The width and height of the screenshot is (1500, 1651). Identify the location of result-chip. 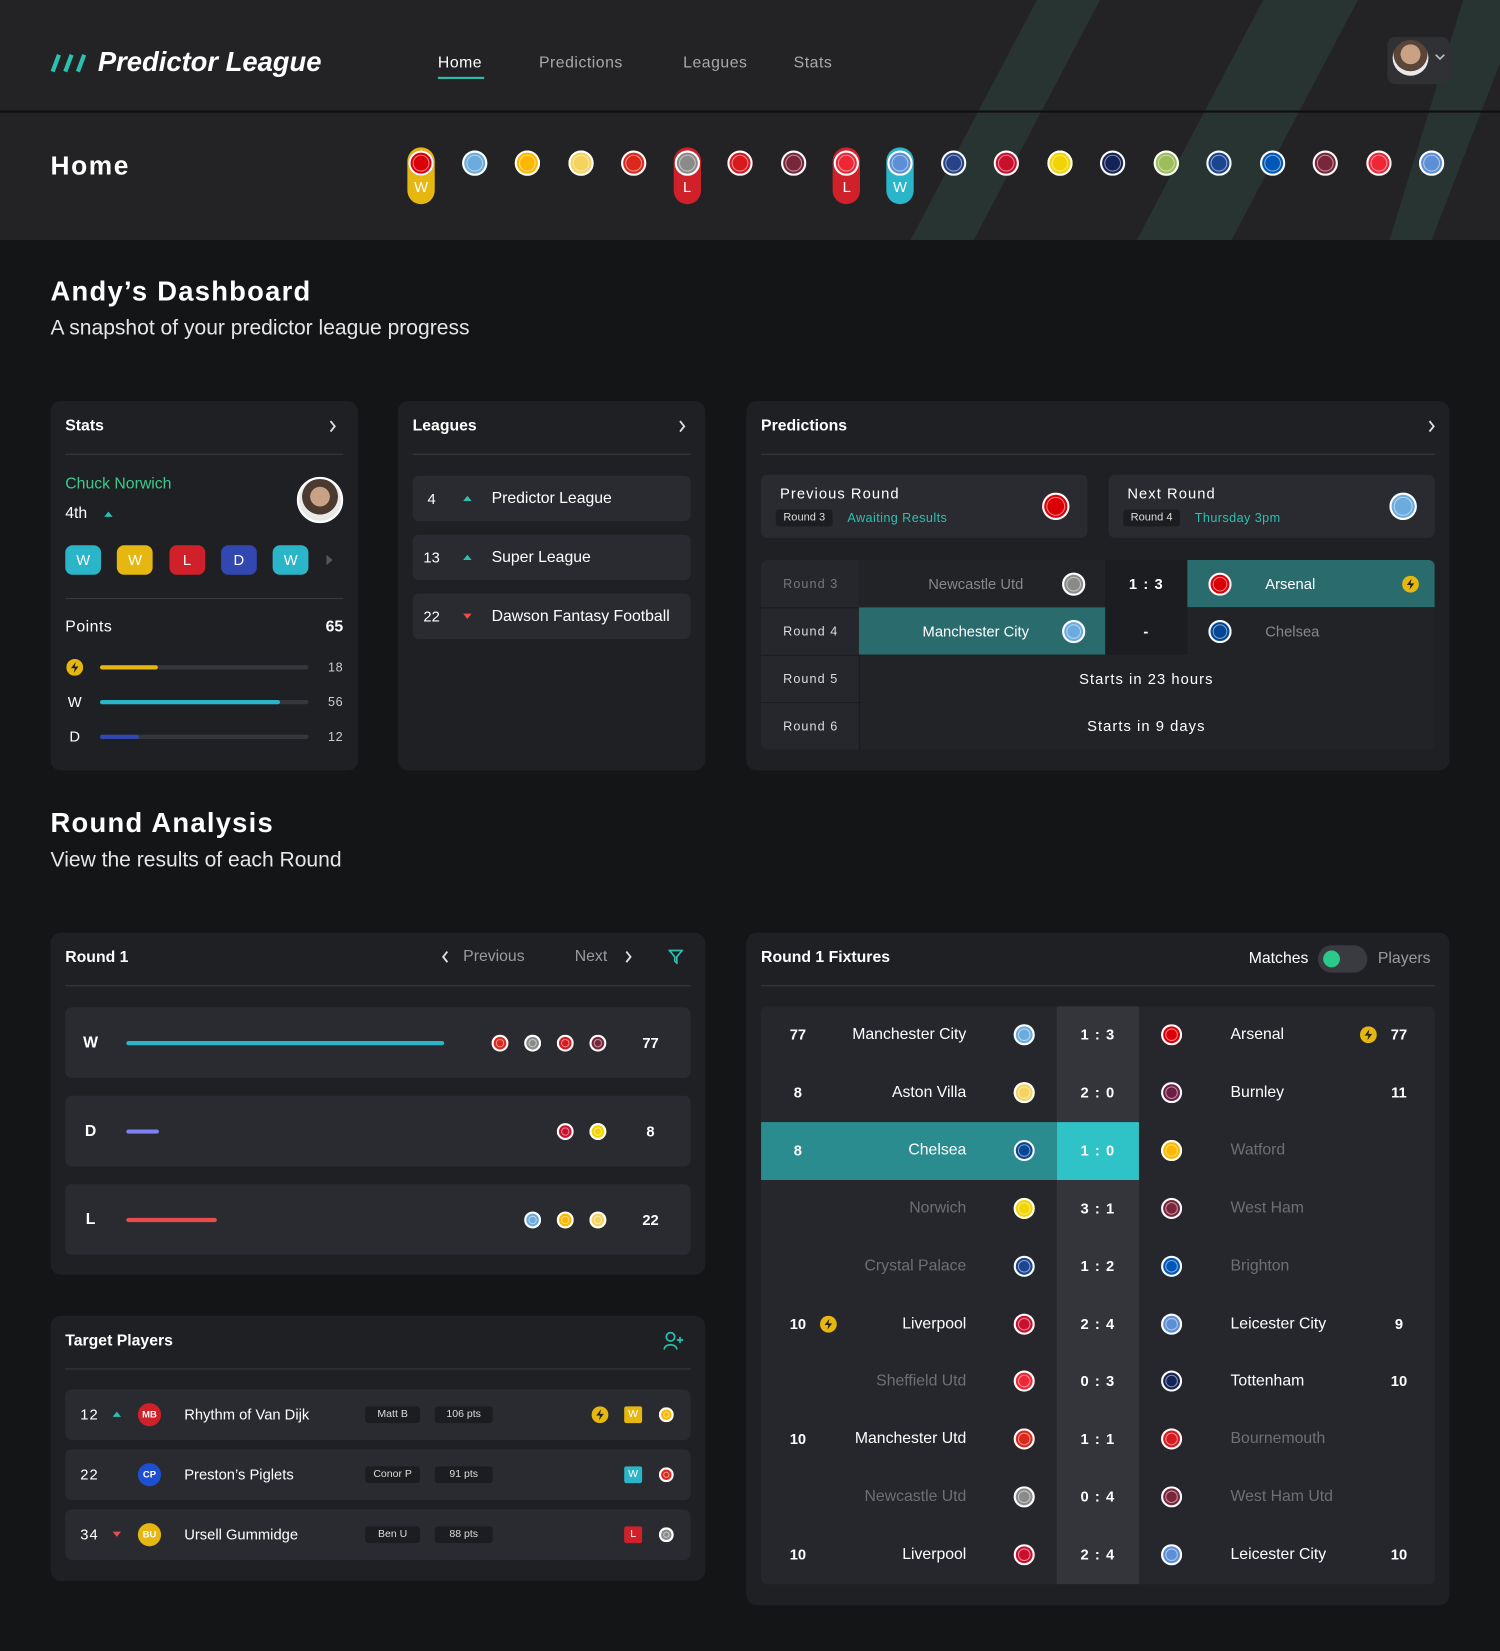
(633, 1475).